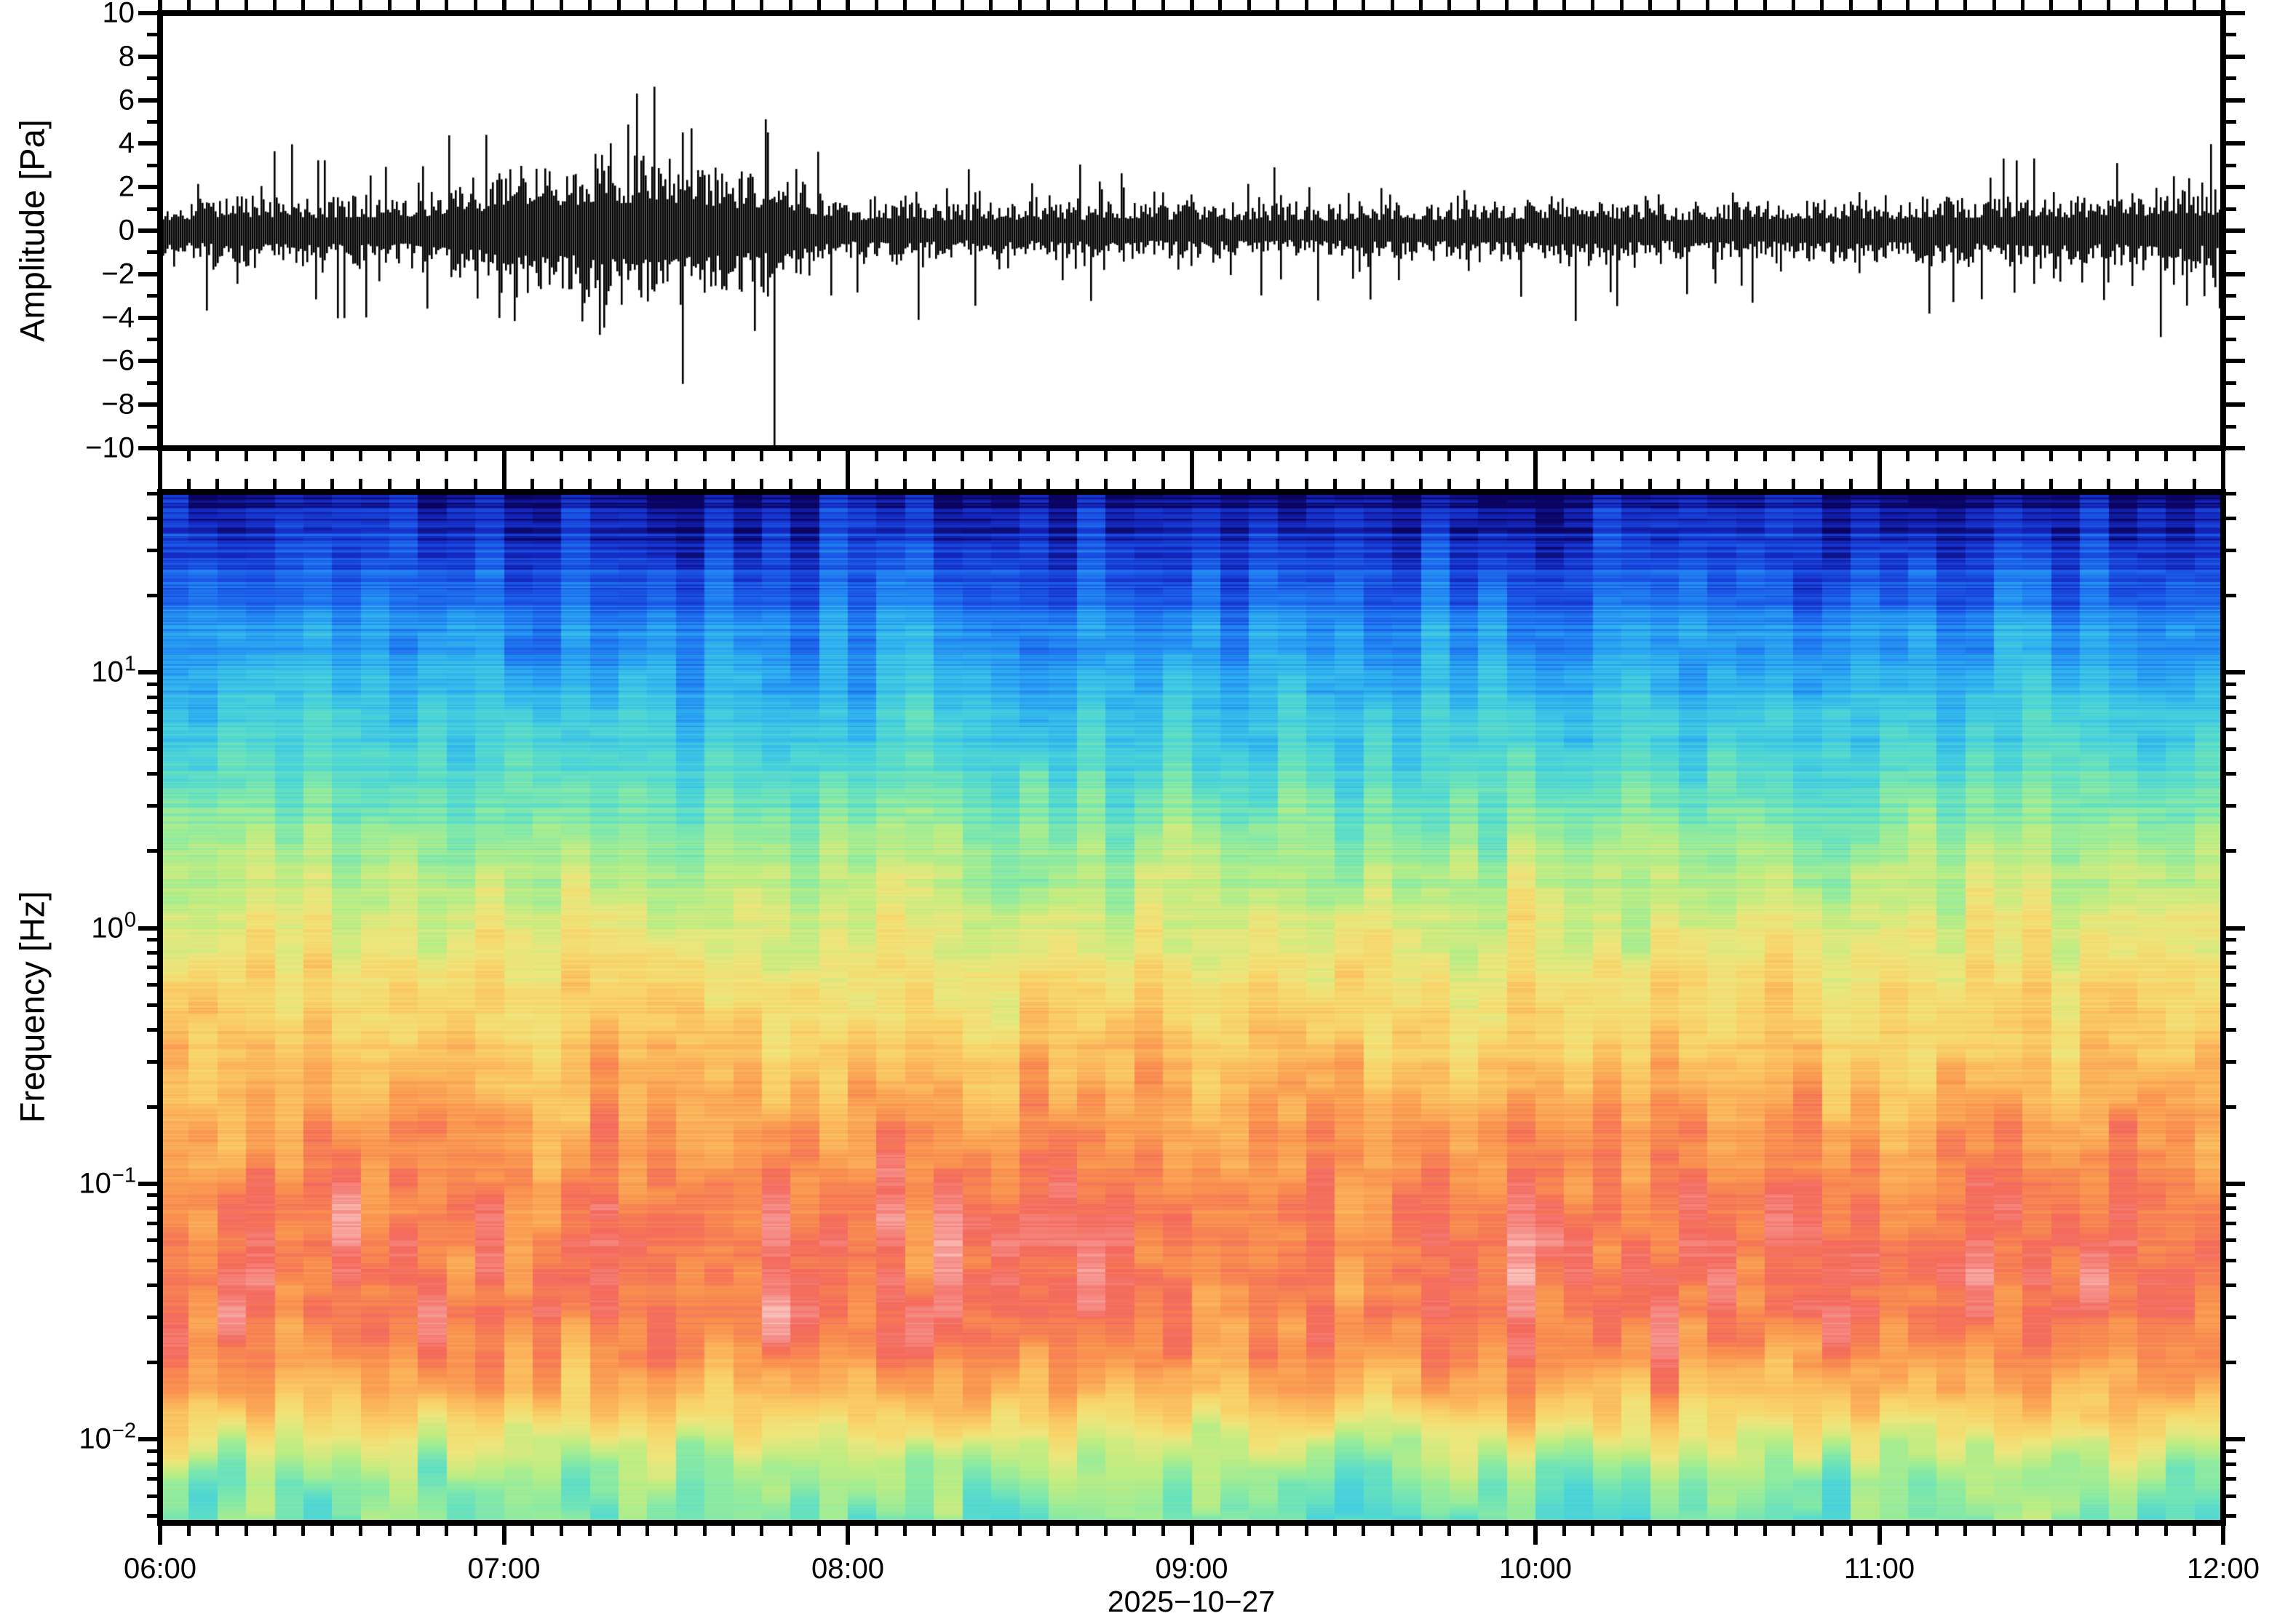 The width and height of the screenshot is (2269, 1624). I want to click on amplitude-tick-label: 2, so click(126, 186).